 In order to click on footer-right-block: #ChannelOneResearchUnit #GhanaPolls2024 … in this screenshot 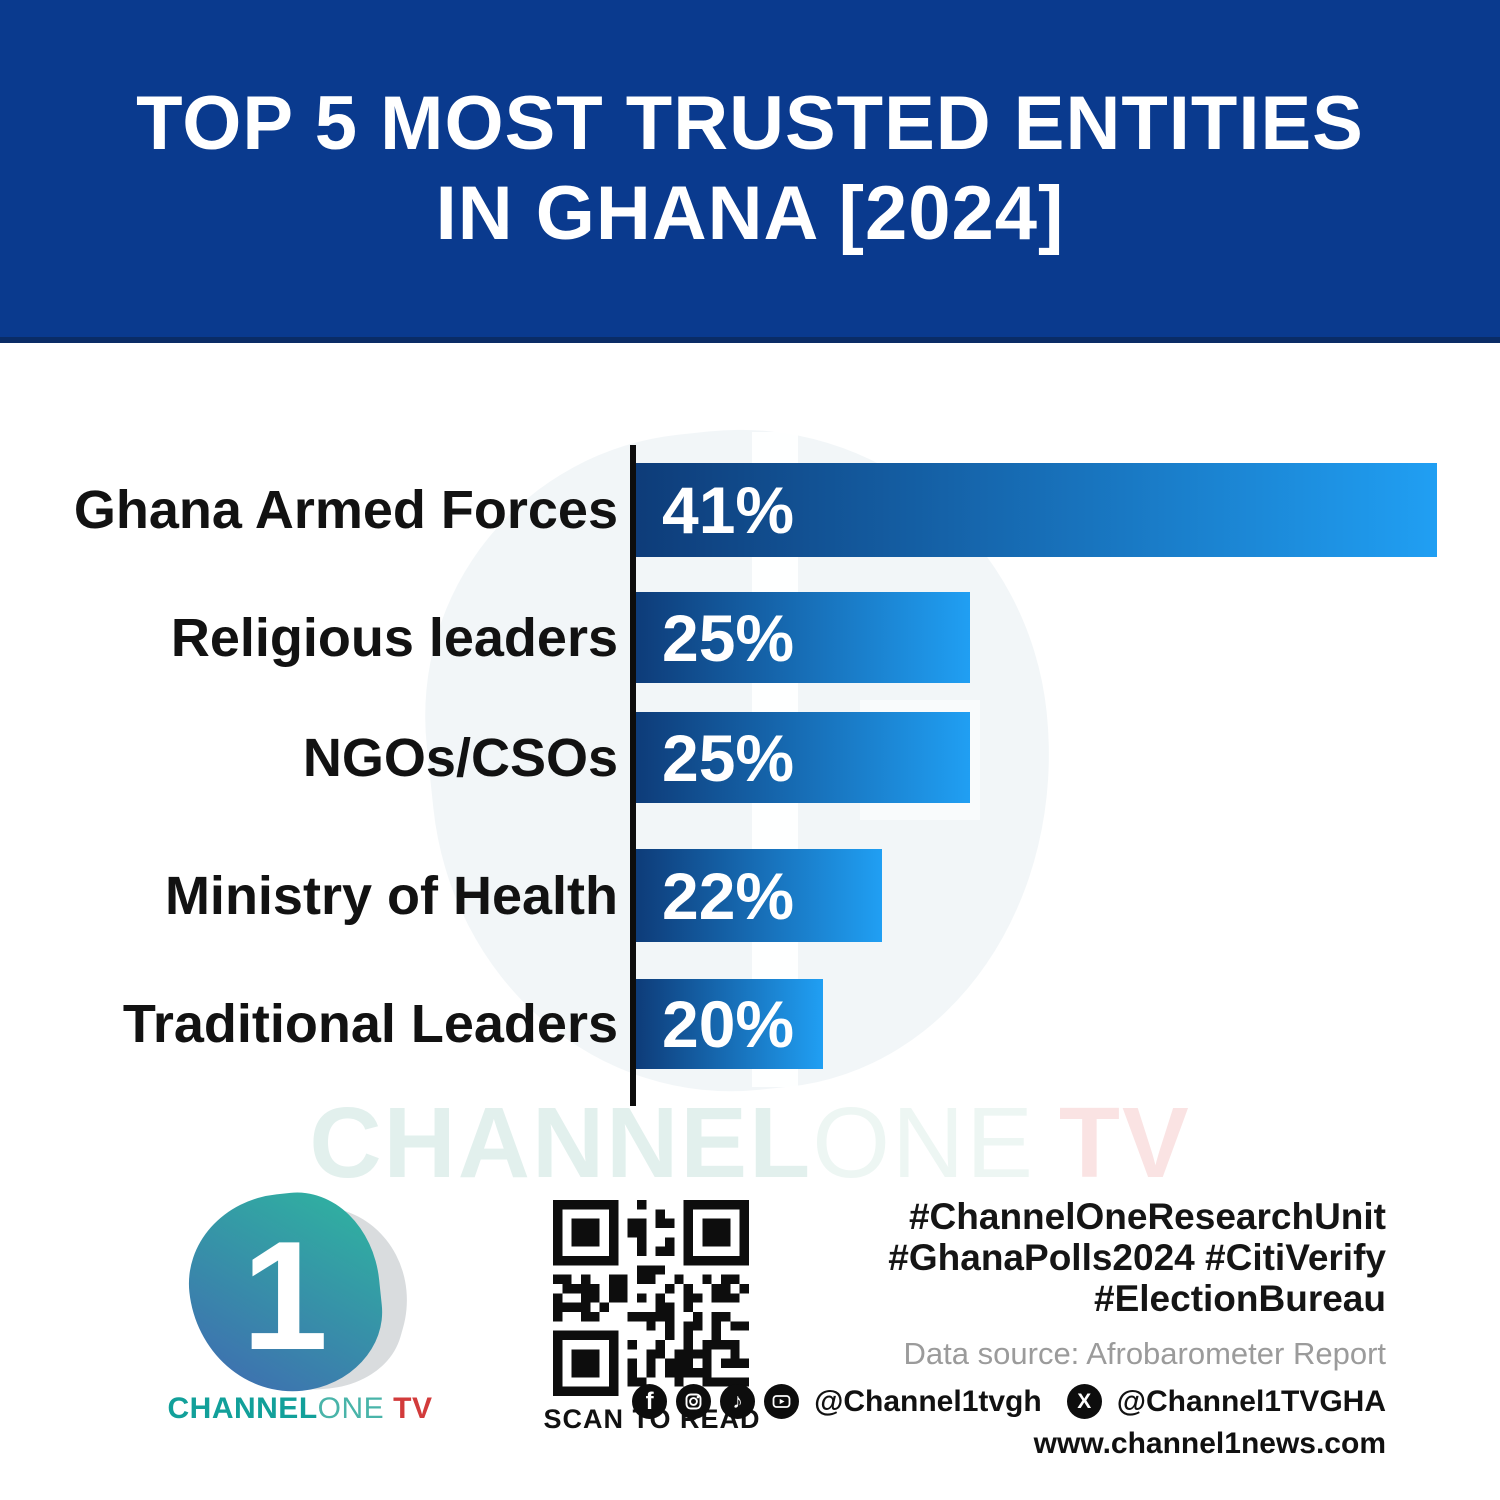, I will do `click(1009, 1328)`.